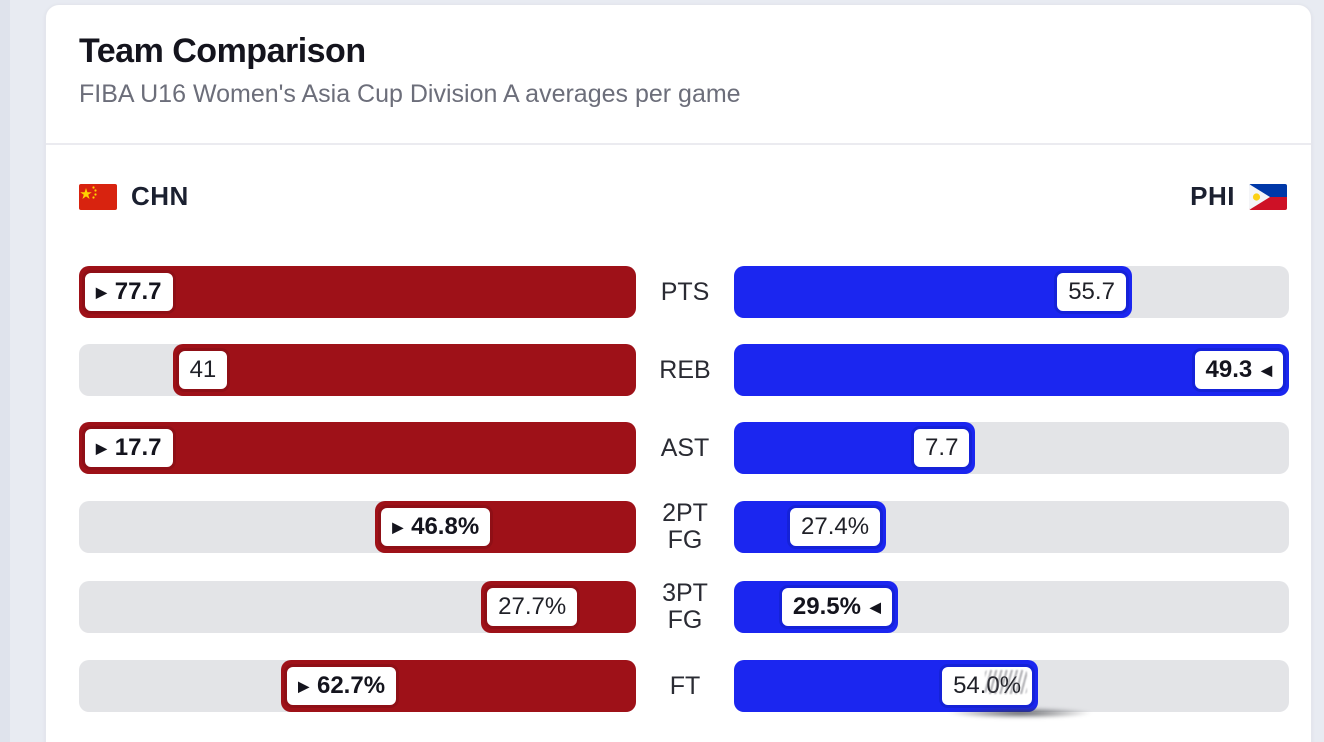 The image size is (1324, 742). I want to click on right-value-text: 55.7, so click(1091, 291).